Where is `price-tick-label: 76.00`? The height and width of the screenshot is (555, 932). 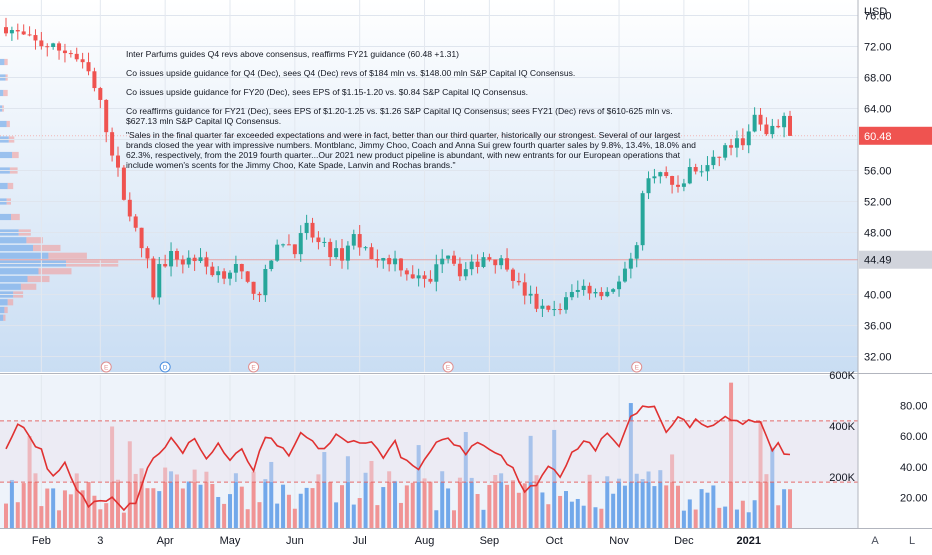
price-tick-label: 76.00 is located at coordinates (878, 17).